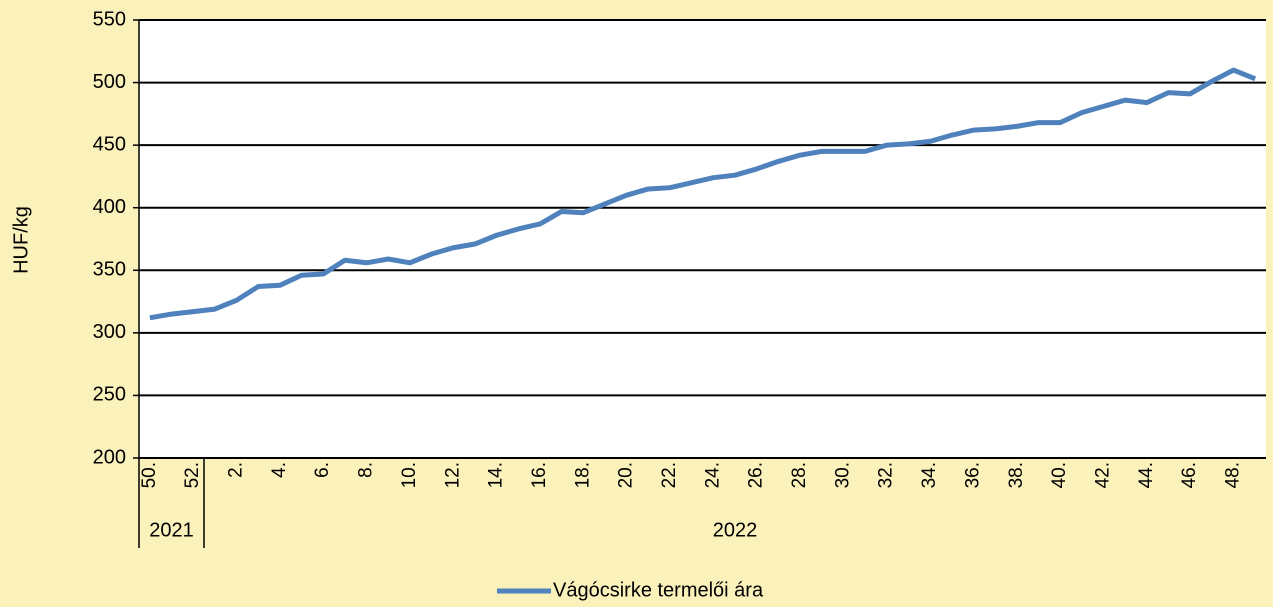  Describe the element at coordinates (658, 590) in the screenshot. I see `legend-label: Vágócsirke termelői ára` at that location.